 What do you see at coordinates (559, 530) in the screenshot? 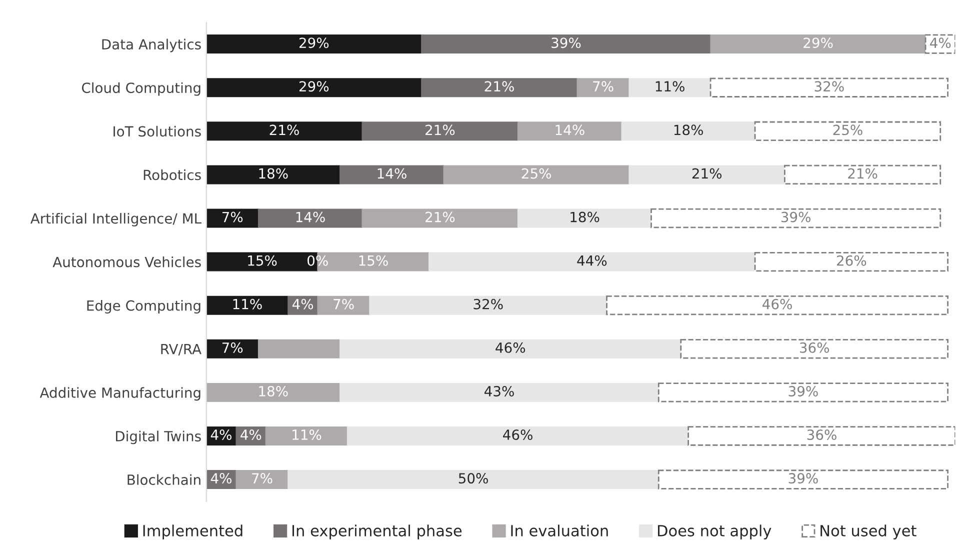
I see `legend-label: In evaluation` at bounding box center [559, 530].